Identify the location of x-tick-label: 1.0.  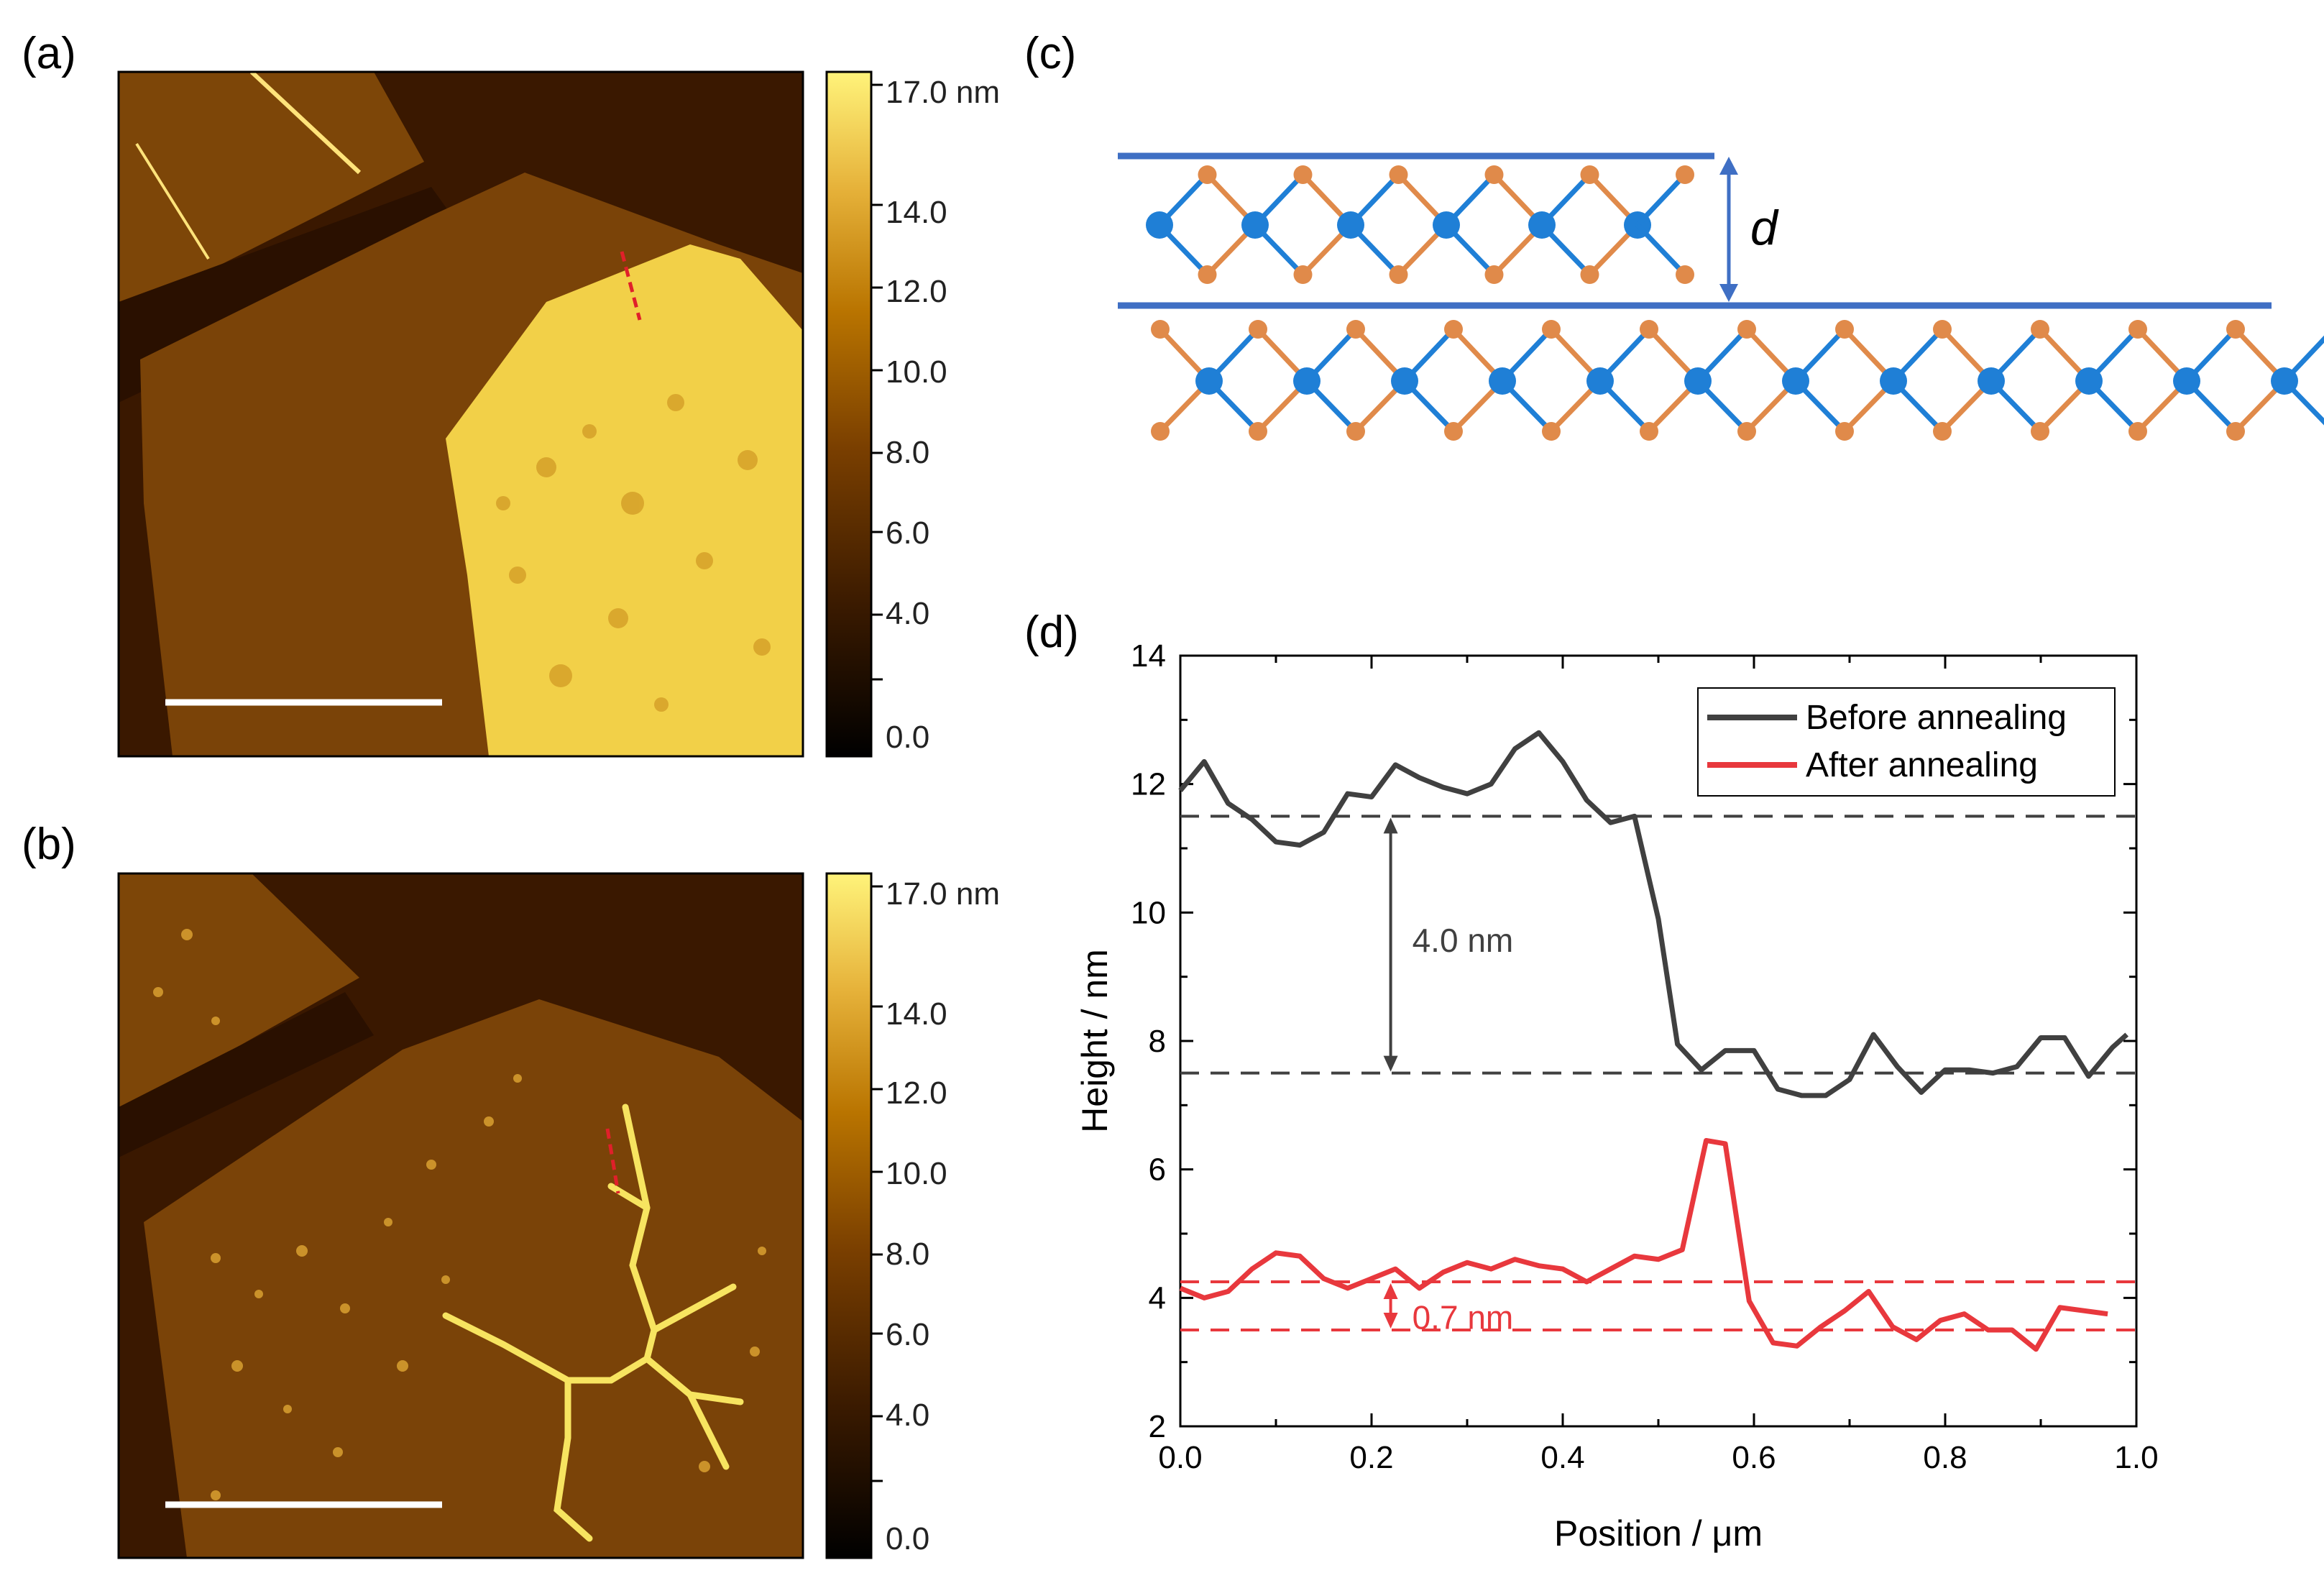
(2136, 1458).